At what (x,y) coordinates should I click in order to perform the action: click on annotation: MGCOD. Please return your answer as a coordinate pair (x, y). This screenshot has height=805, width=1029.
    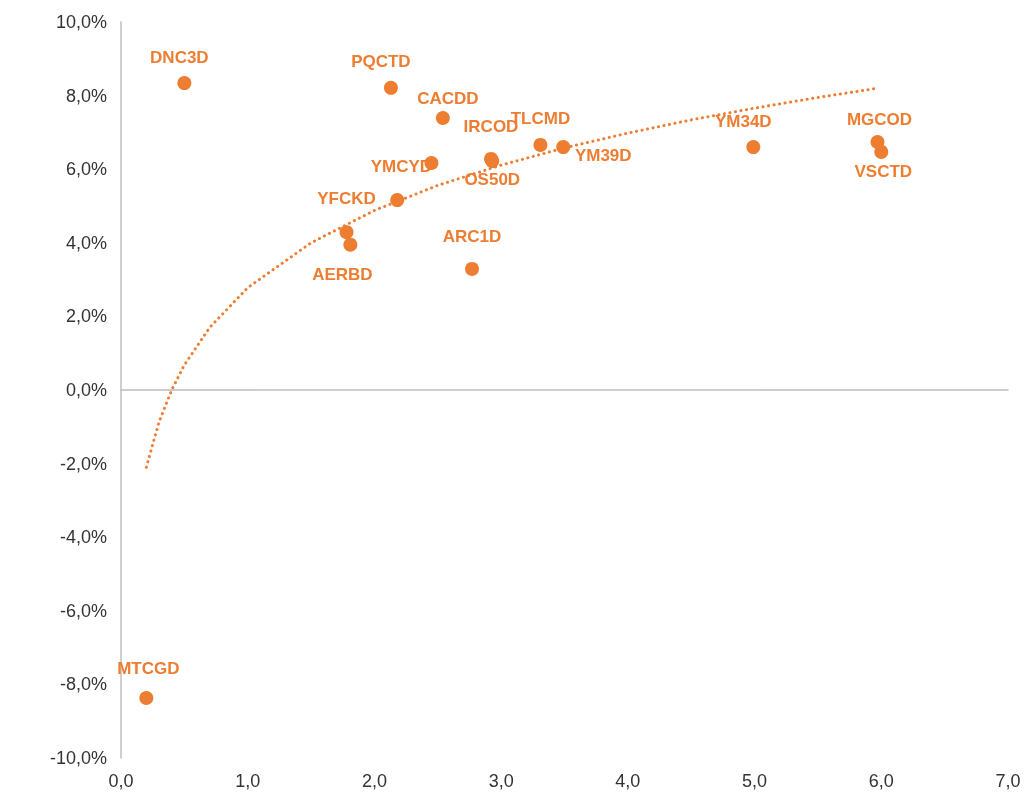
    Looking at the image, I should click on (879, 120).